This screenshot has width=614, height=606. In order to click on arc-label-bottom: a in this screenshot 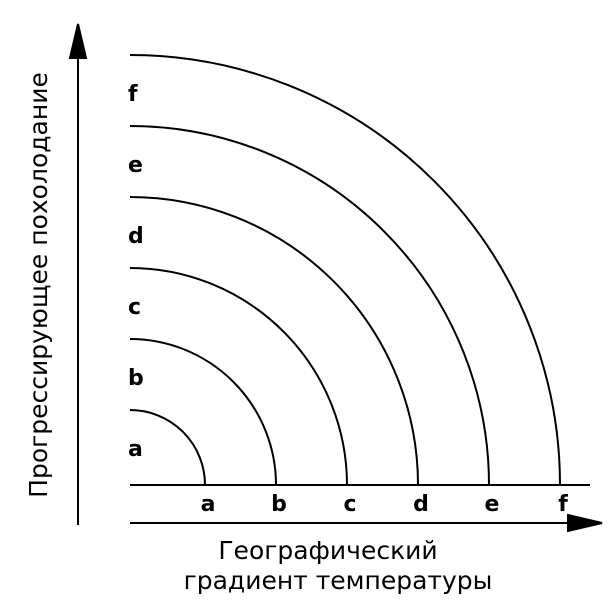, I will do `click(208, 504)`.